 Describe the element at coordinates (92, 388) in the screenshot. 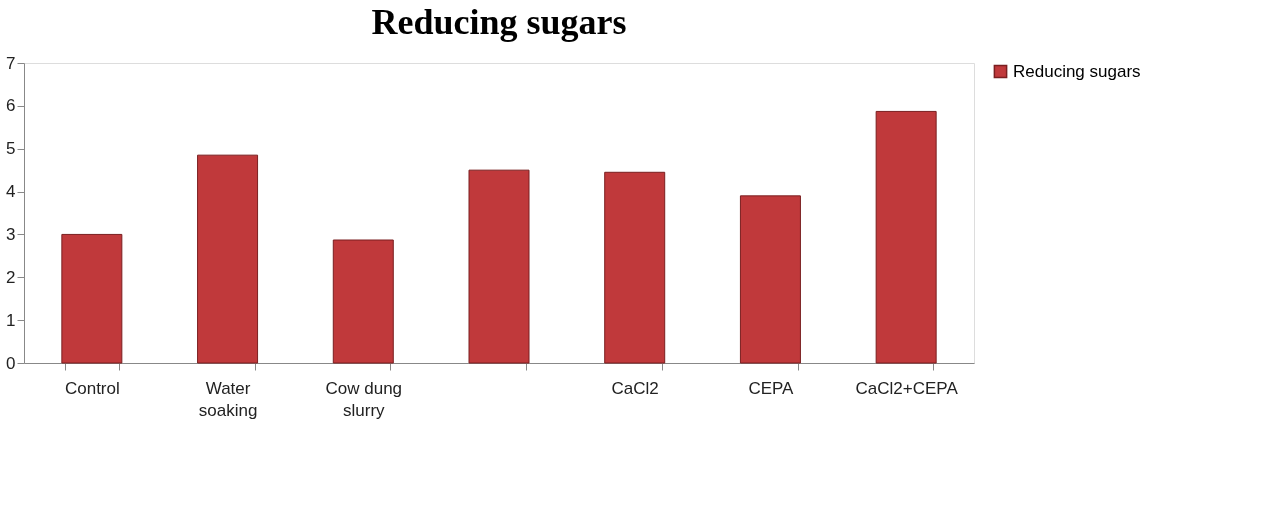

I see `x-tick-label: Control` at that location.